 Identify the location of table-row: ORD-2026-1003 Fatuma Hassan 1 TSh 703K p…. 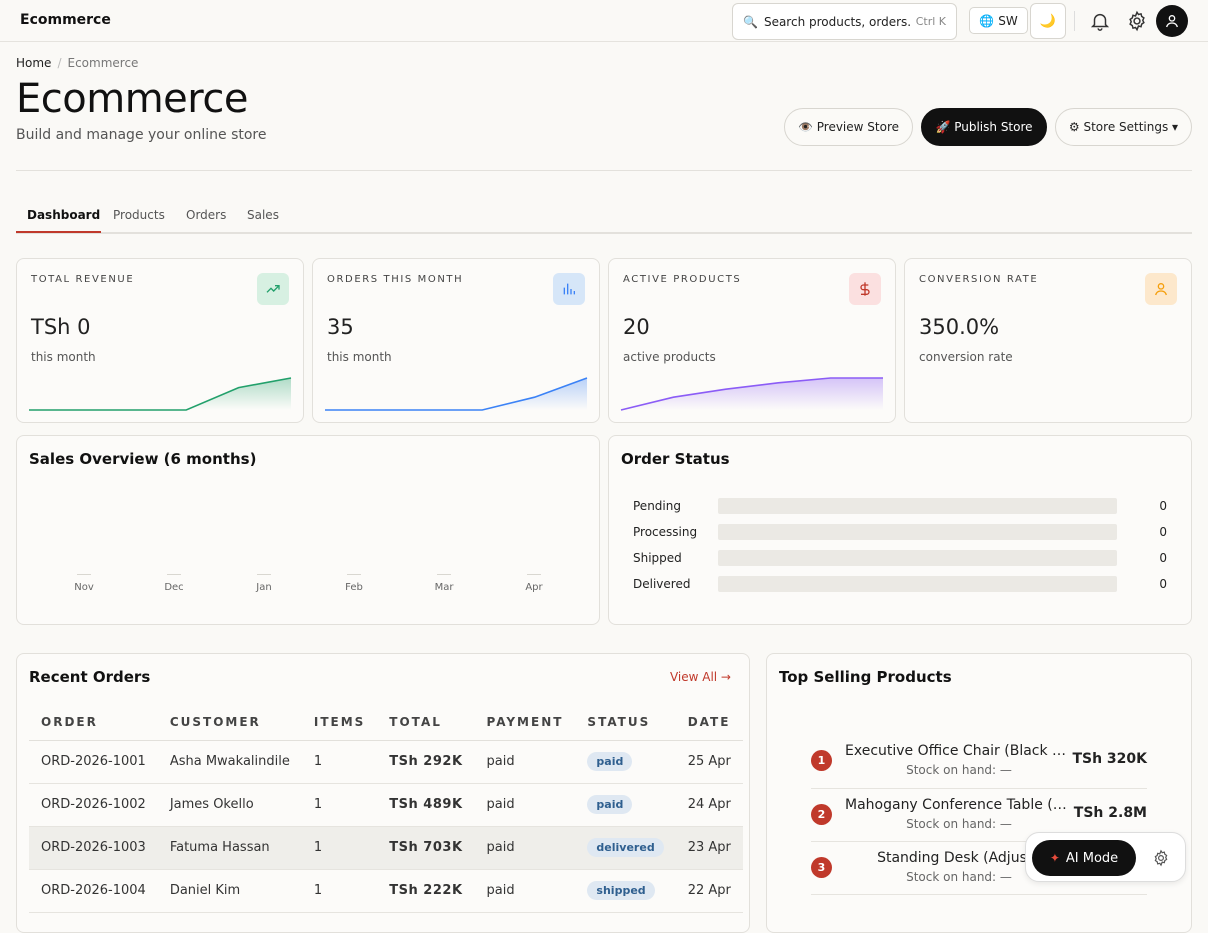
(386, 848).